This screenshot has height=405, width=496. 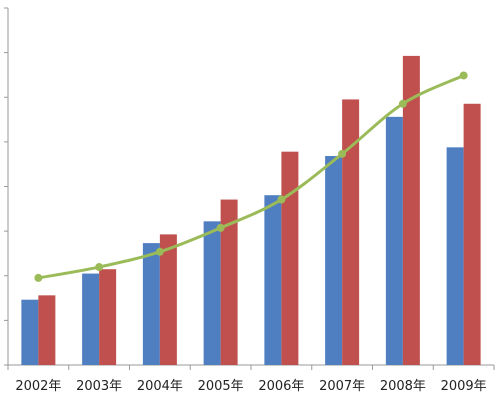 I want to click on x-tick-label: 2006年, so click(x=281, y=386).